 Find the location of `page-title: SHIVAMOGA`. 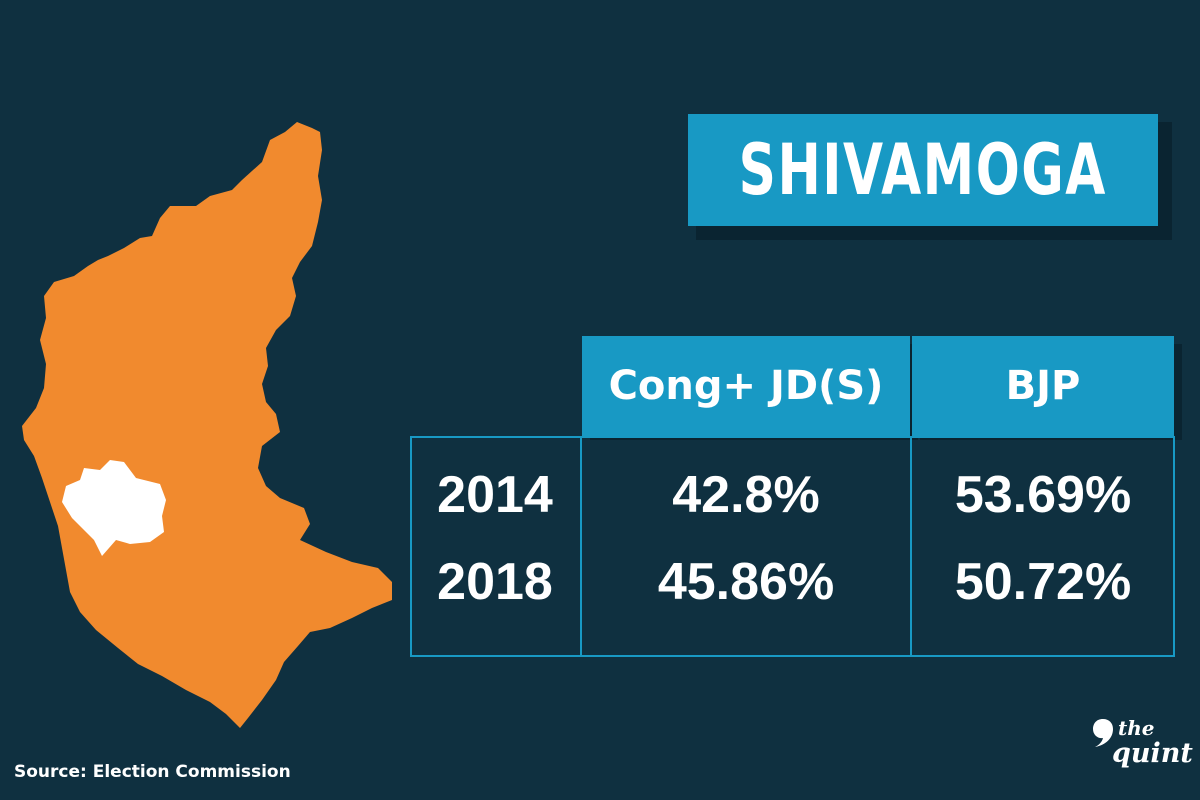

page-title: SHIVAMOGA is located at coordinates (923, 170).